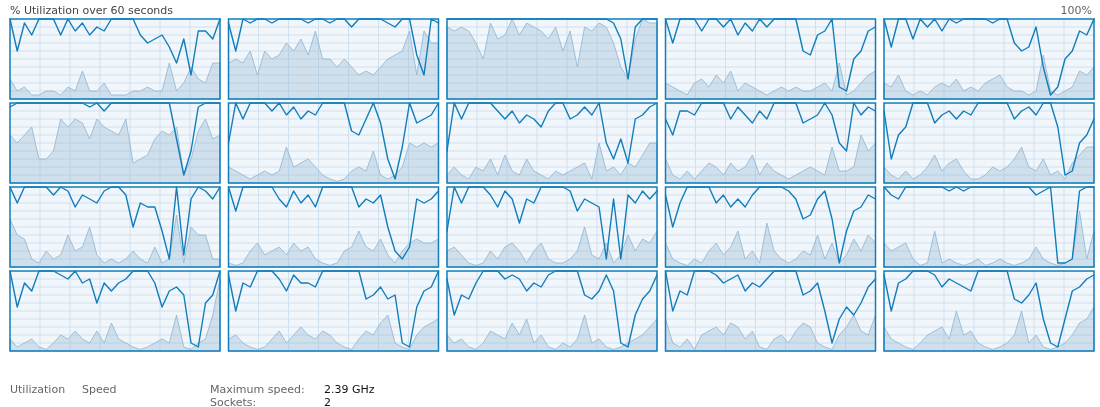  What do you see at coordinates (327, 401) in the screenshot?
I see `text: 2` at bounding box center [327, 401].